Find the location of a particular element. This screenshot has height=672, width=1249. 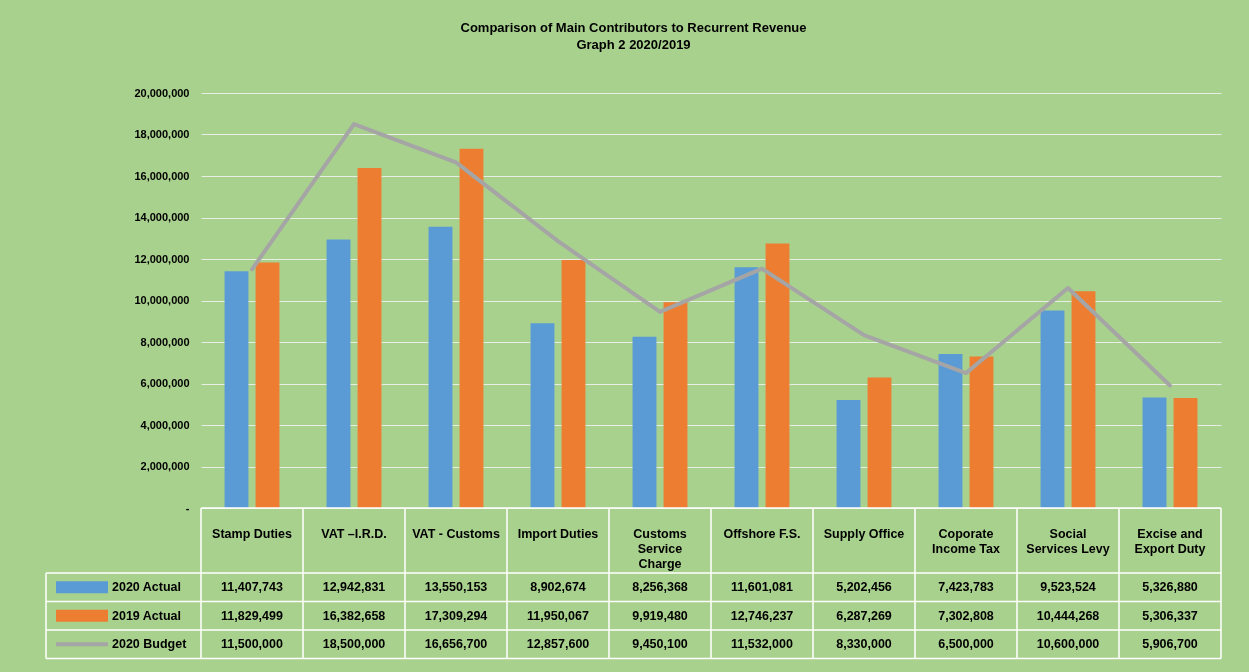

data-label: 9,523,524 is located at coordinates (1068, 587).